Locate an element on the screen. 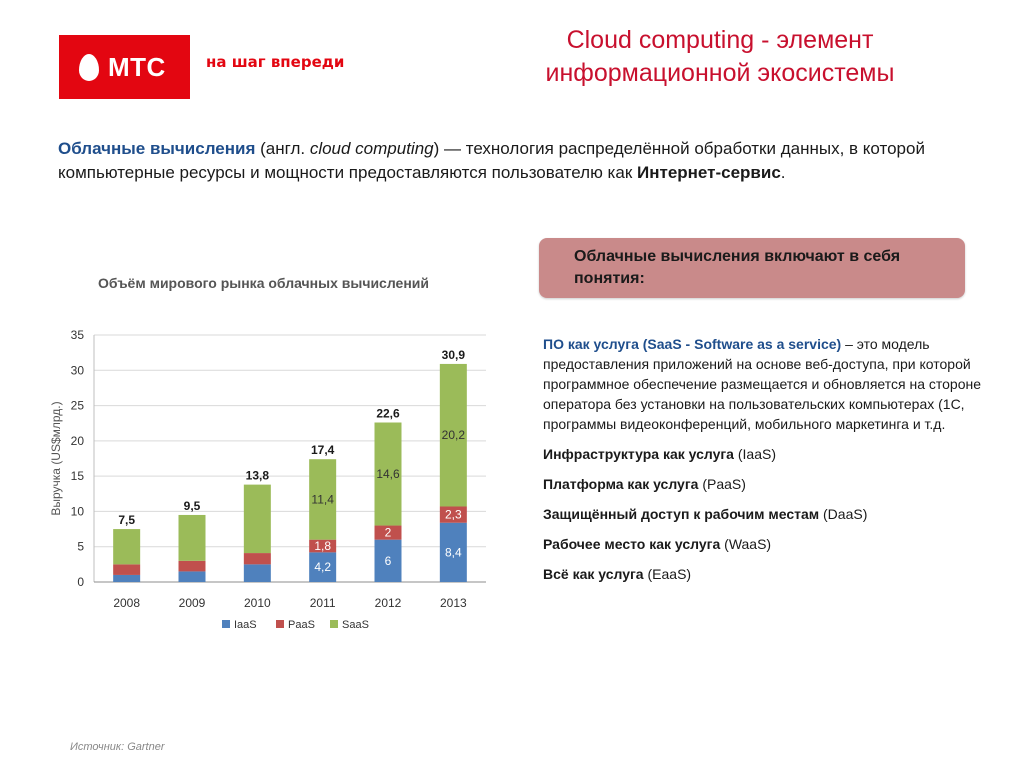 This screenshot has height=768, width=1024. segment-label: 4,2 is located at coordinates (322, 567).